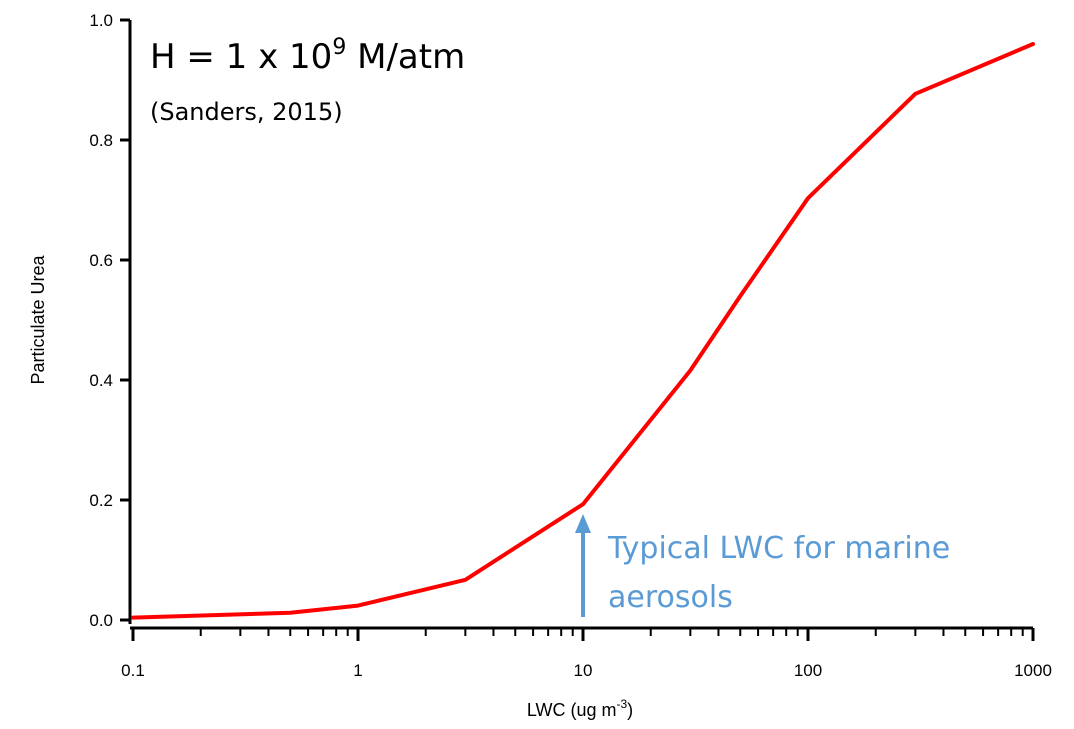 This screenshot has width=1074, height=729. What do you see at coordinates (572, 710) in the screenshot?
I see `x-axis-title-main: LWC (ug m` at bounding box center [572, 710].